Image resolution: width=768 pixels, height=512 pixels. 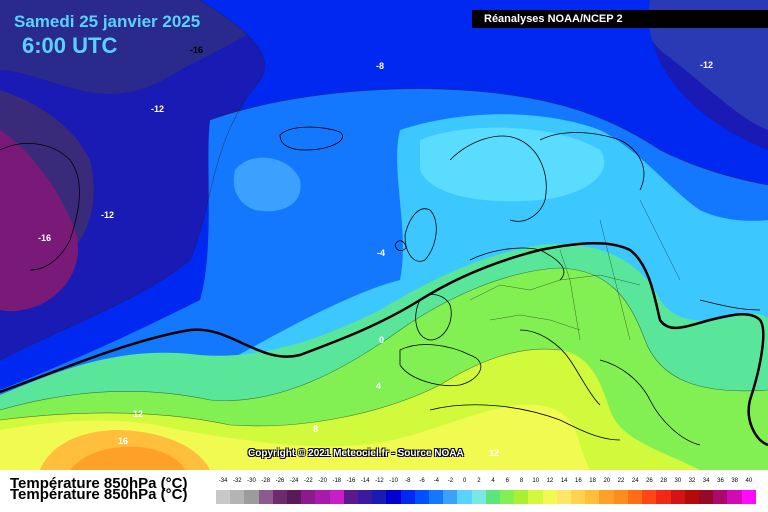 I want to click on band-cold-pool-atlantic, so click(x=267, y=184).